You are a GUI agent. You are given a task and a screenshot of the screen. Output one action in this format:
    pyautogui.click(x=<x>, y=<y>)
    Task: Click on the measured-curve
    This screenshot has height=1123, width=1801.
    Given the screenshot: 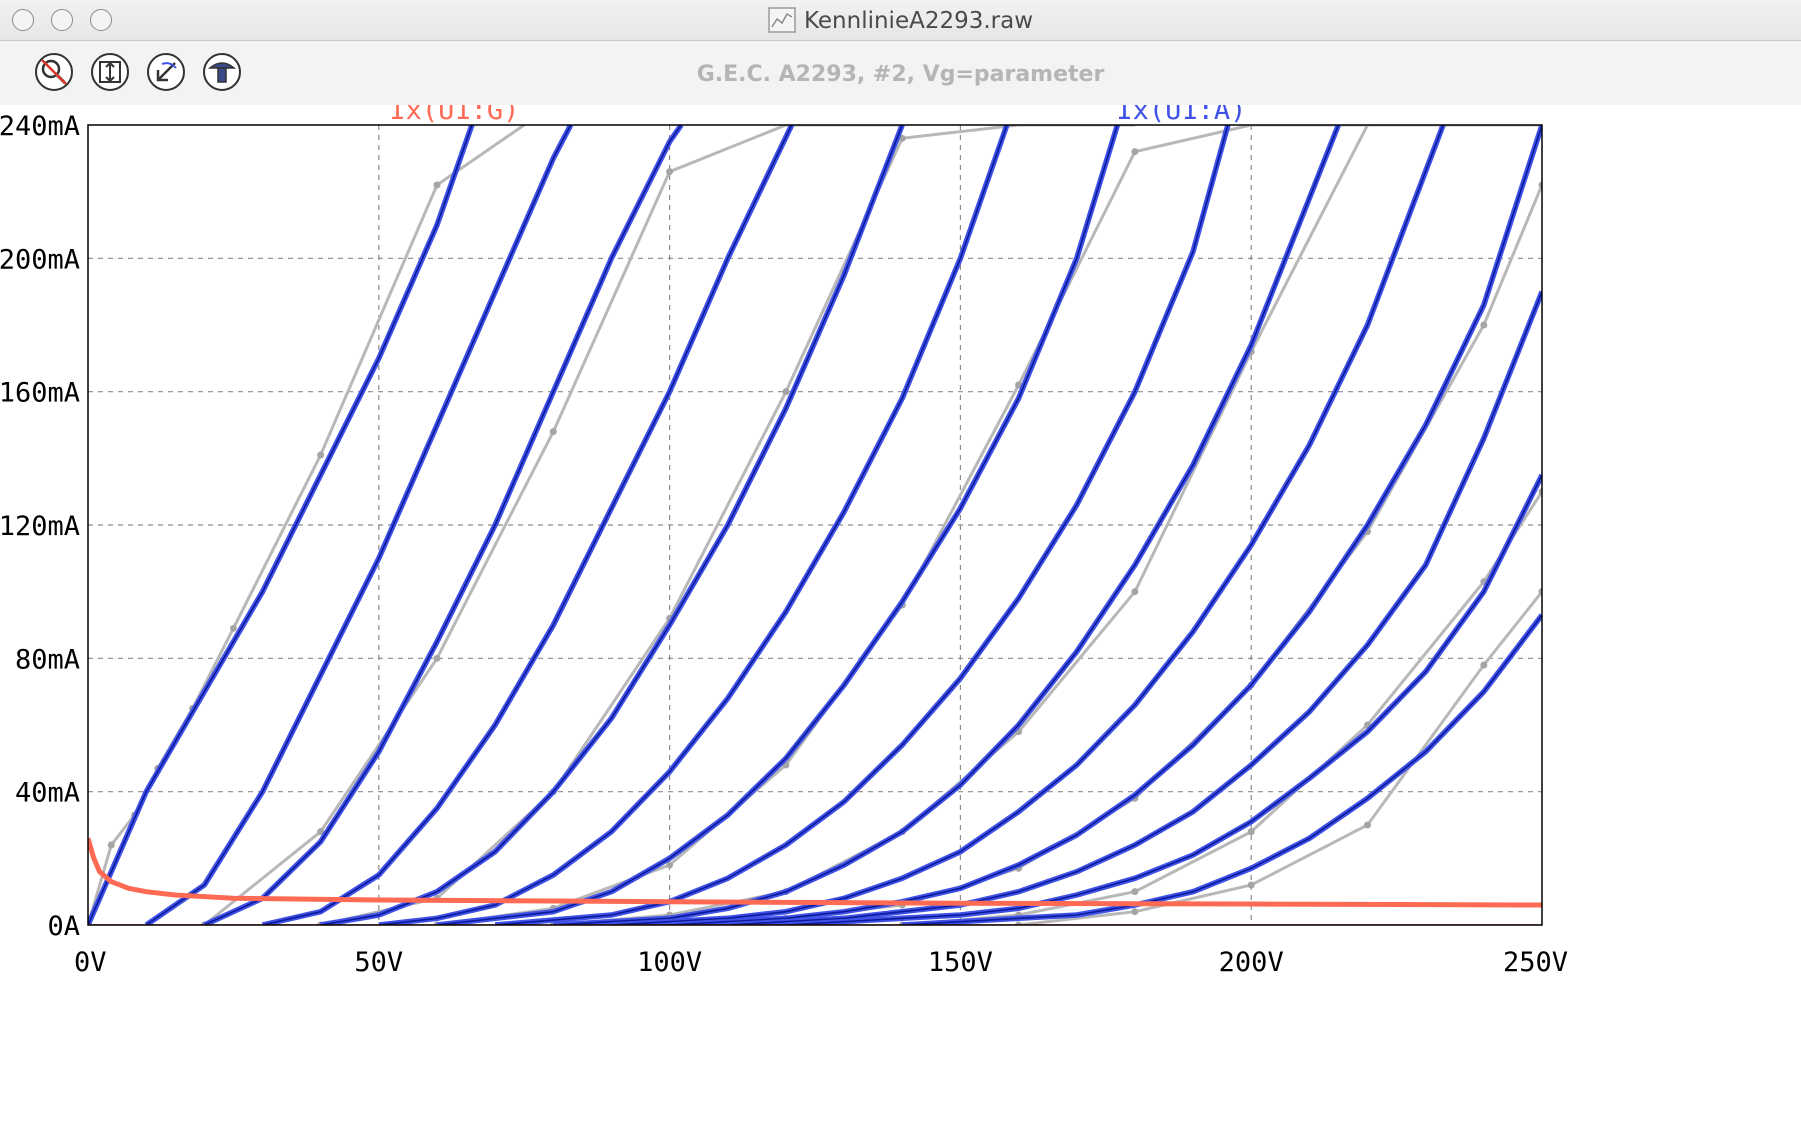 What is the action you would take?
    pyautogui.click(x=1280, y=757)
    